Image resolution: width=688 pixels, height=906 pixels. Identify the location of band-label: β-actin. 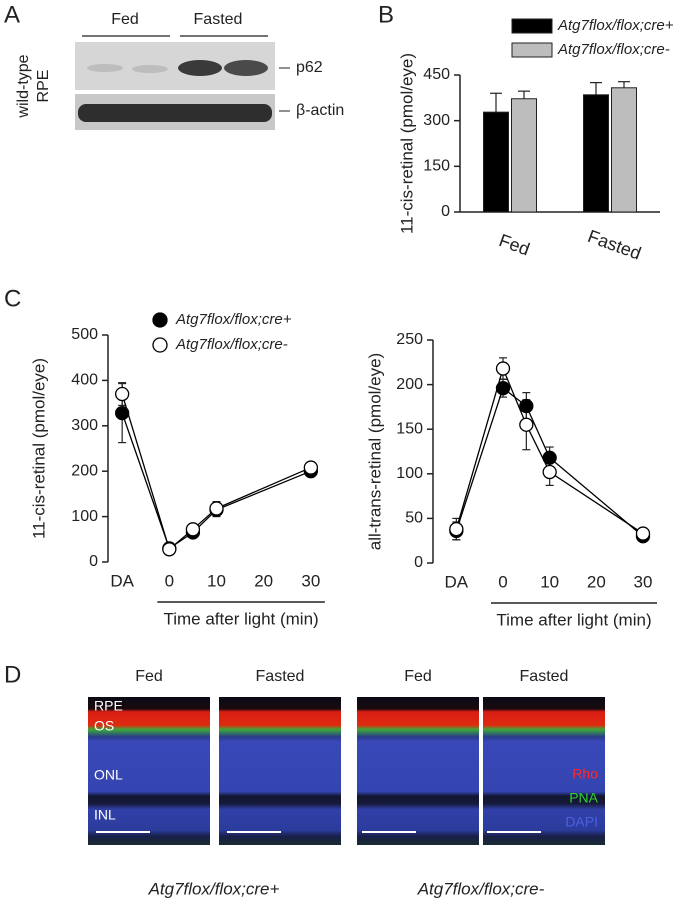
(320, 110).